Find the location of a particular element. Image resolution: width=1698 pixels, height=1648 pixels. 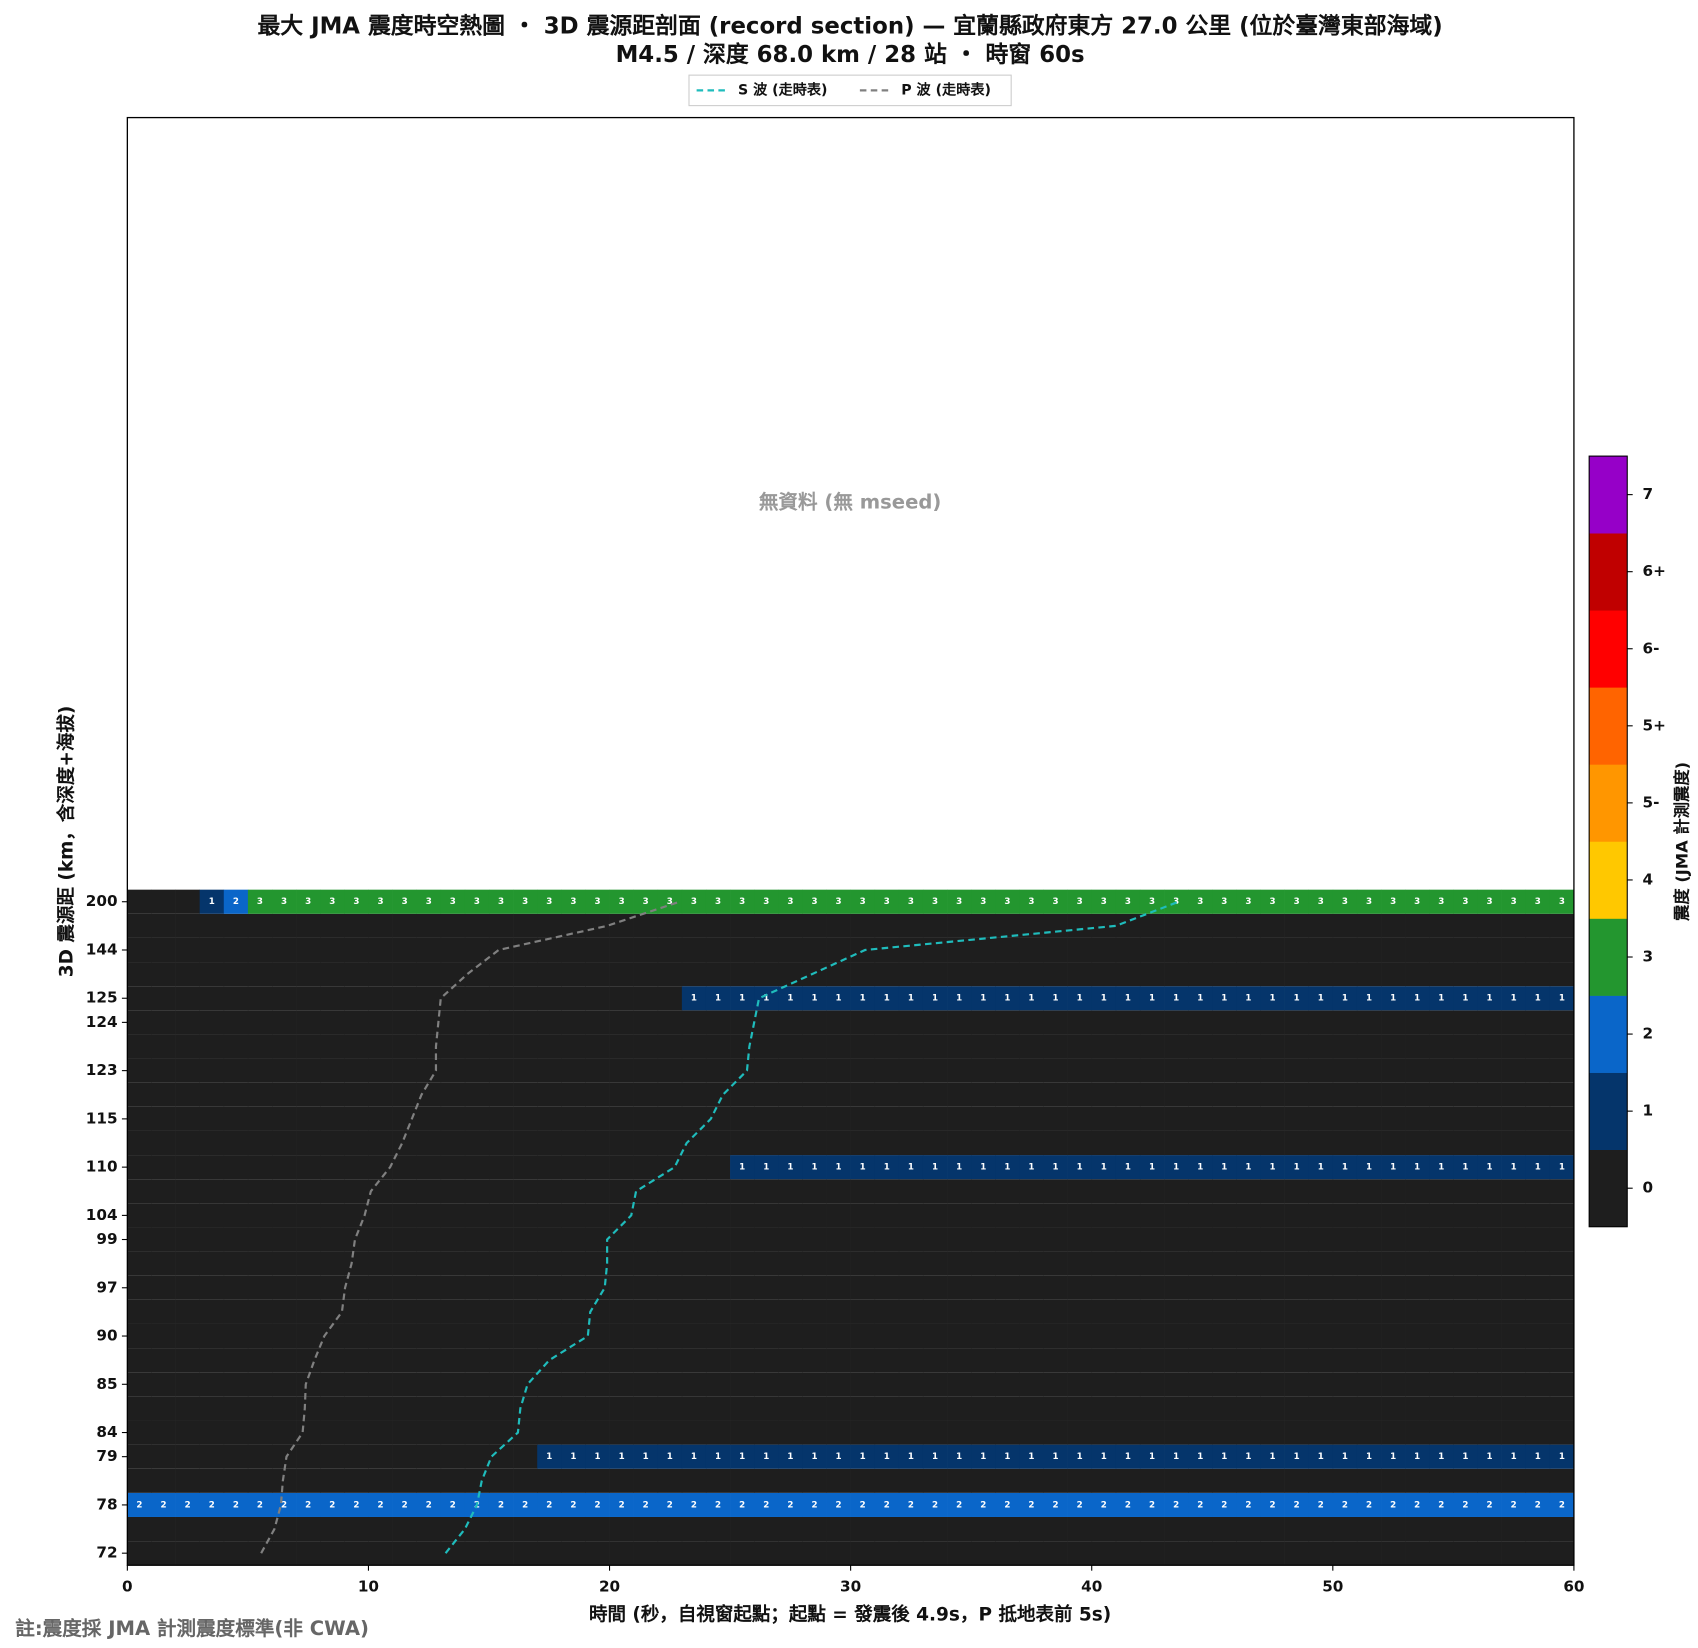

legend-box is located at coordinates (850, 90).